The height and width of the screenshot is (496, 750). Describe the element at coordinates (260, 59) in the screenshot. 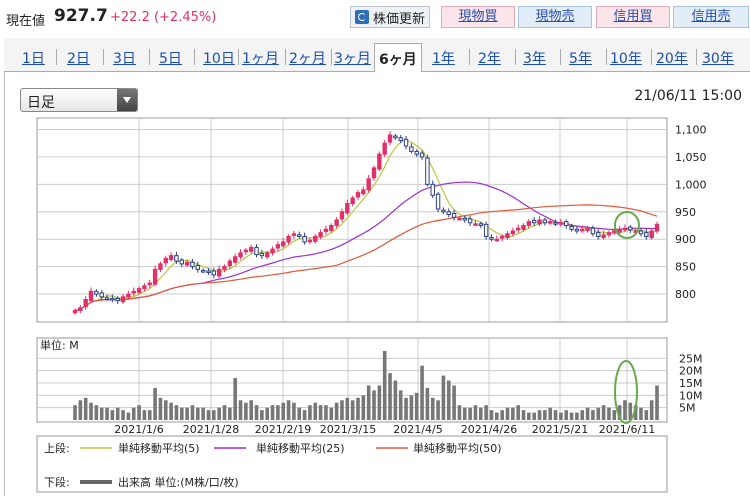

I see `tab-1m: 1ヶ月` at that location.